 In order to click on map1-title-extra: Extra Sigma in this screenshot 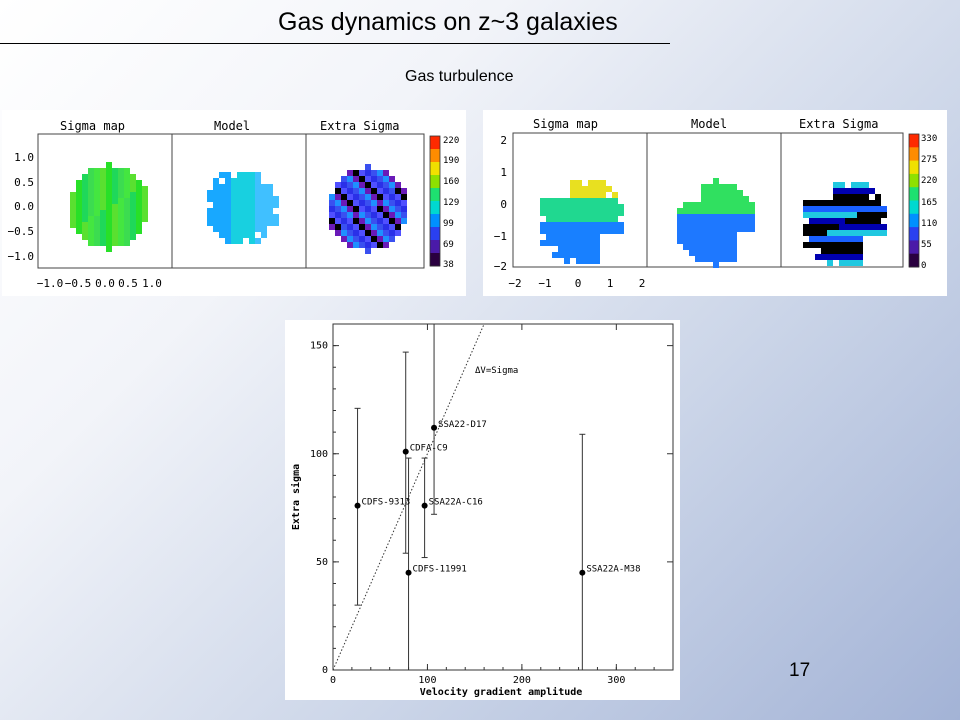, I will do `click(359, 126)`.